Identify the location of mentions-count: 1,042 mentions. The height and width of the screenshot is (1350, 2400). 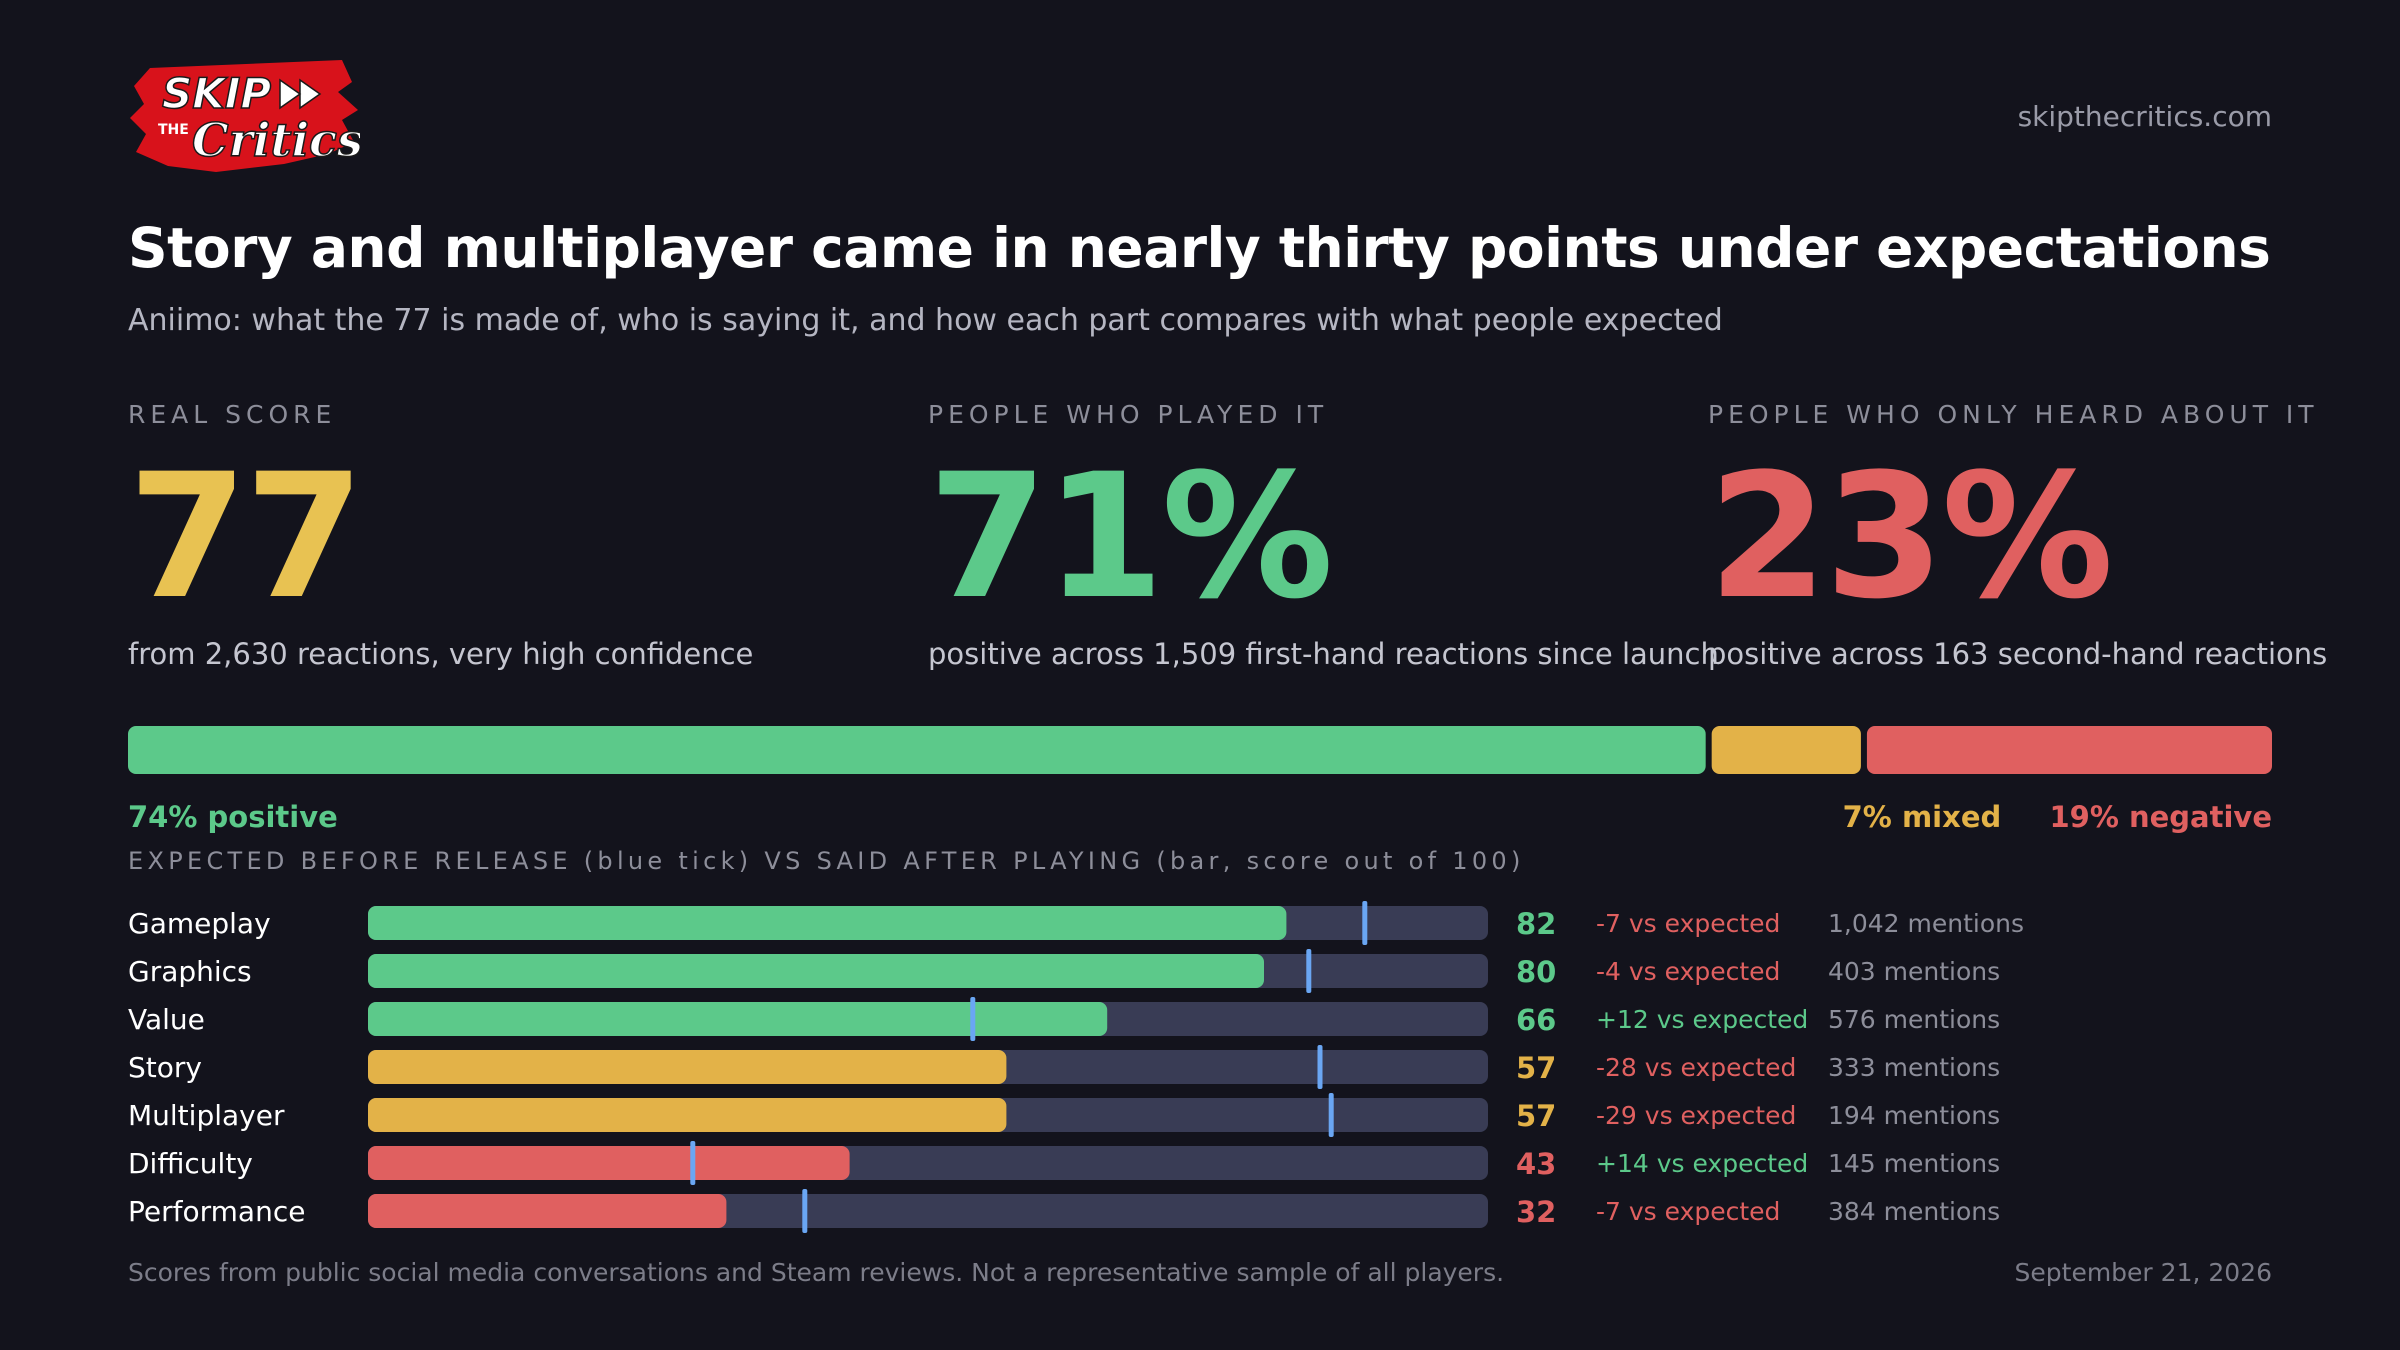
(1926, 923).